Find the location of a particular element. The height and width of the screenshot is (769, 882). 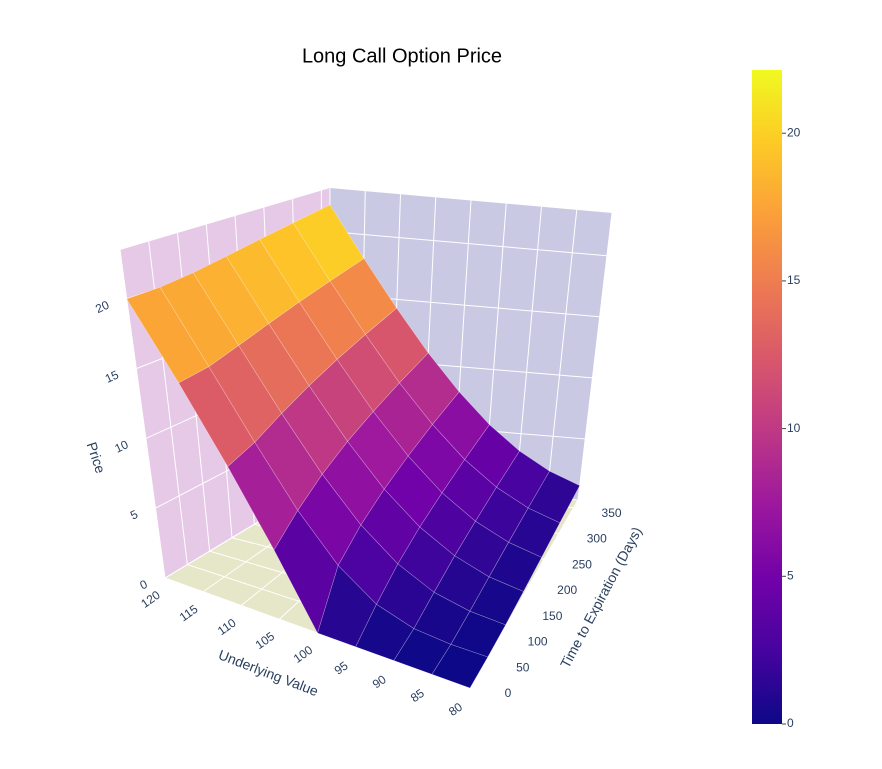

x-tick-label: 85 is located at coordinates (417, 695).